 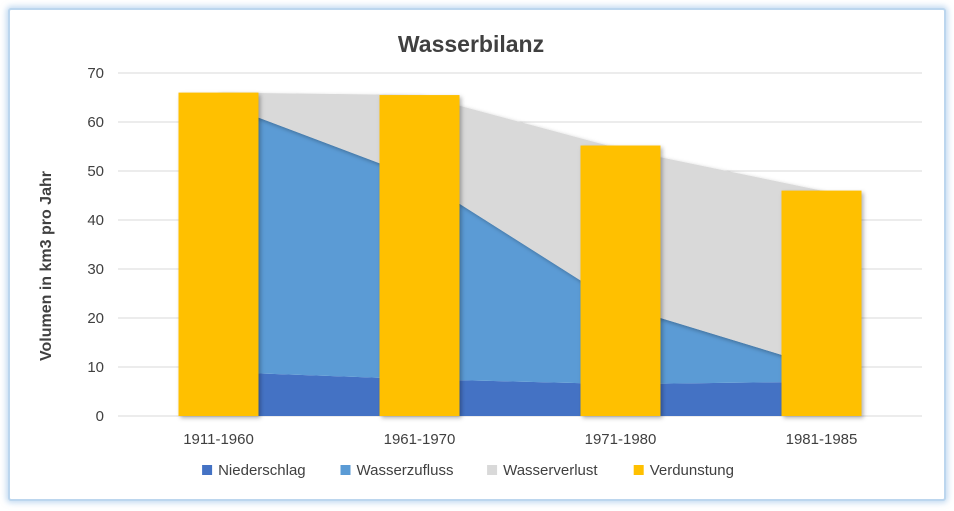 I want to click on x-tick-label: 1981-1985, so click(x=822, y=439).